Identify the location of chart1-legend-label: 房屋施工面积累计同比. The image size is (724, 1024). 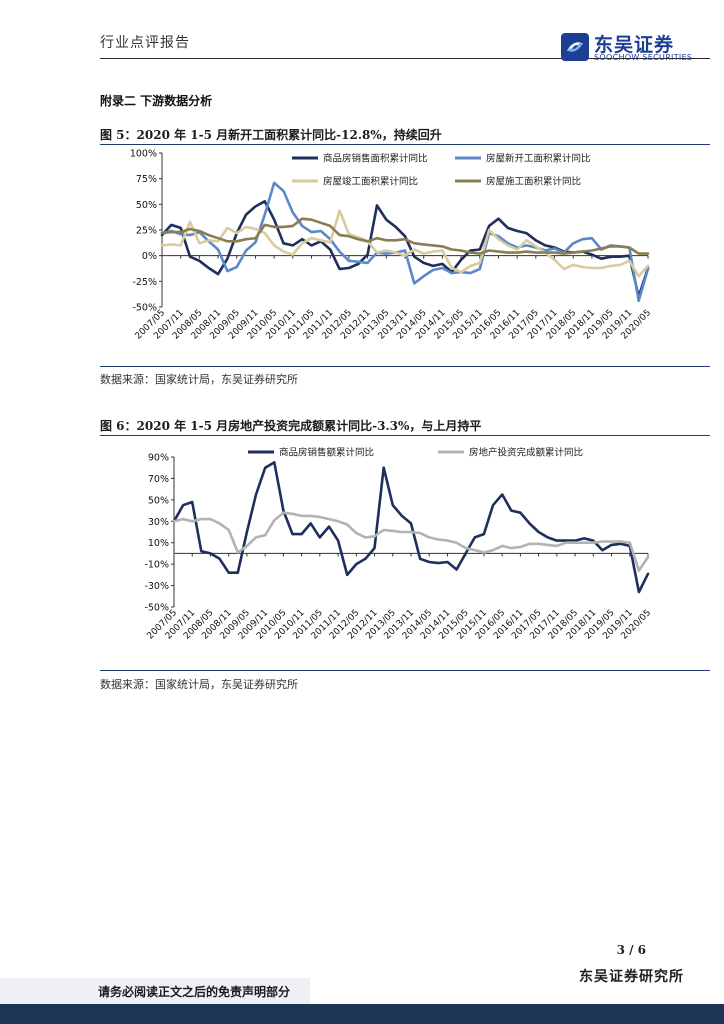
(533, 182).